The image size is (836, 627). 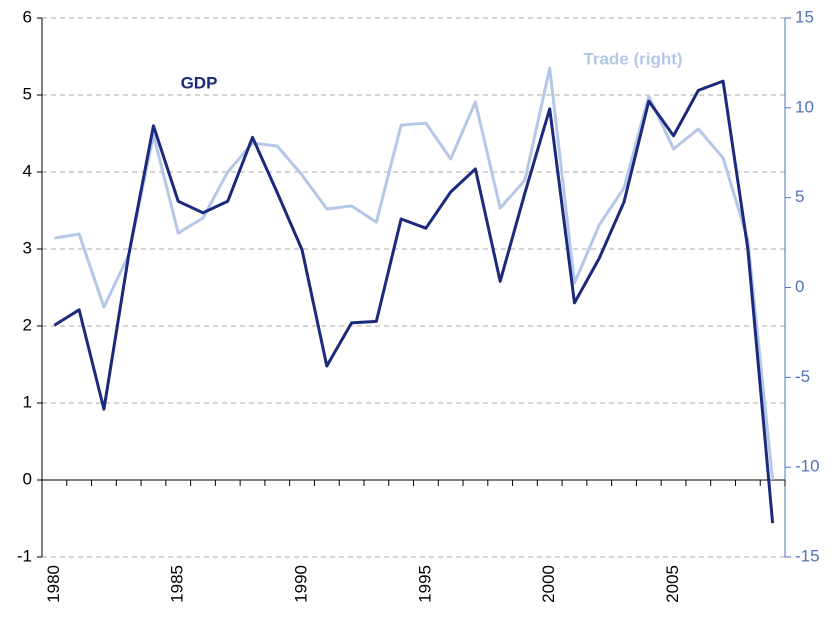 I want to click on x-tick-label: 1995, so click(x=424, y=584).